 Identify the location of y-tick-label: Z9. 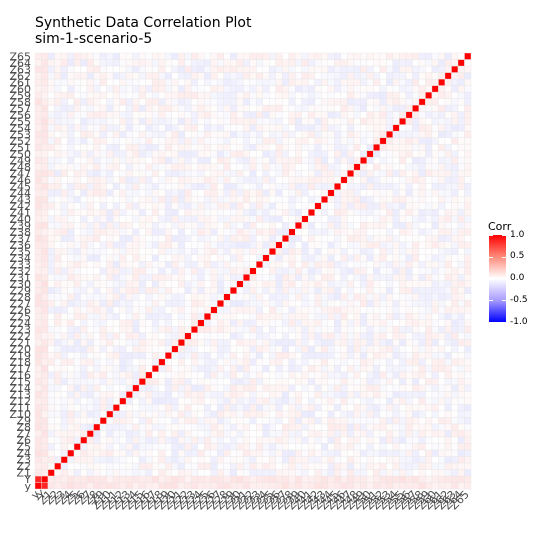
(23, 421).